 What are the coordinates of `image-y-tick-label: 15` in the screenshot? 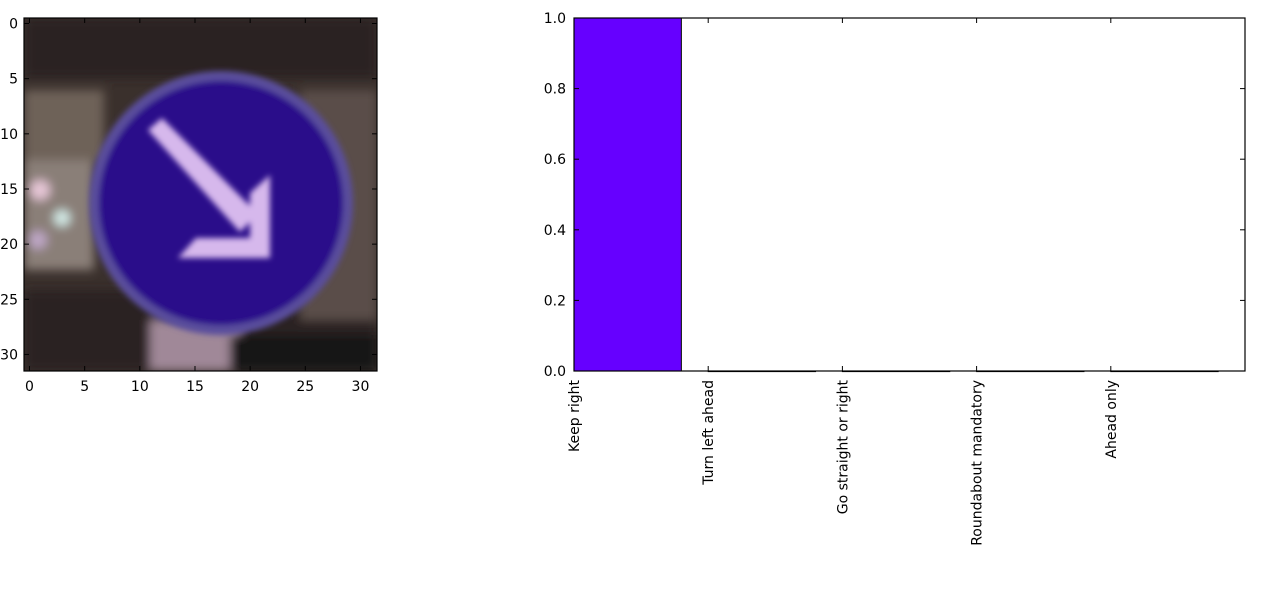 It's located at (9, 190).